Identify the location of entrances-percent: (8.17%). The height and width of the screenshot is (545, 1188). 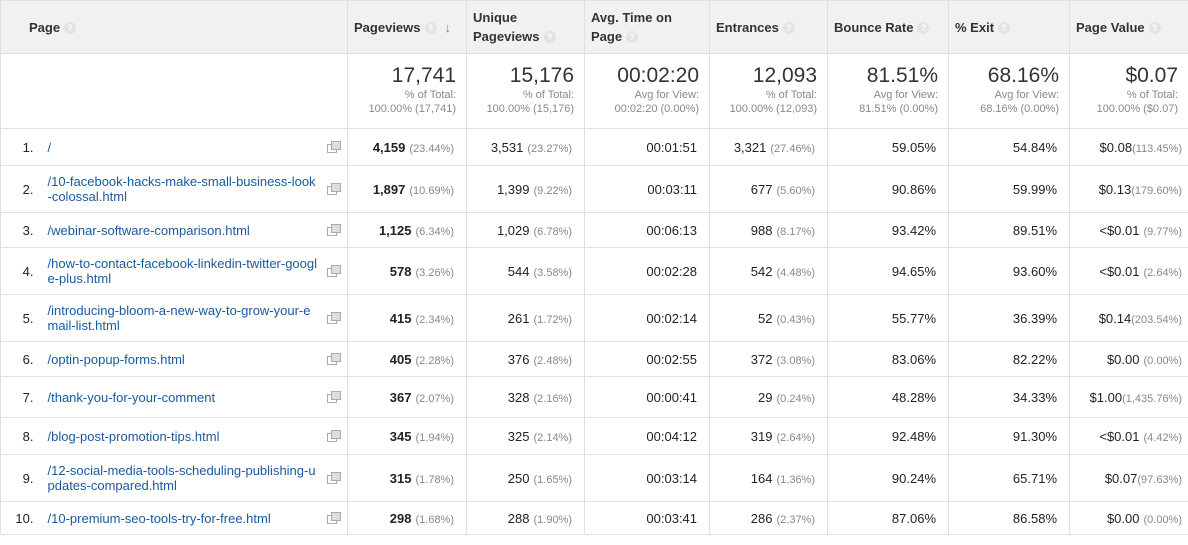
(796, 231).